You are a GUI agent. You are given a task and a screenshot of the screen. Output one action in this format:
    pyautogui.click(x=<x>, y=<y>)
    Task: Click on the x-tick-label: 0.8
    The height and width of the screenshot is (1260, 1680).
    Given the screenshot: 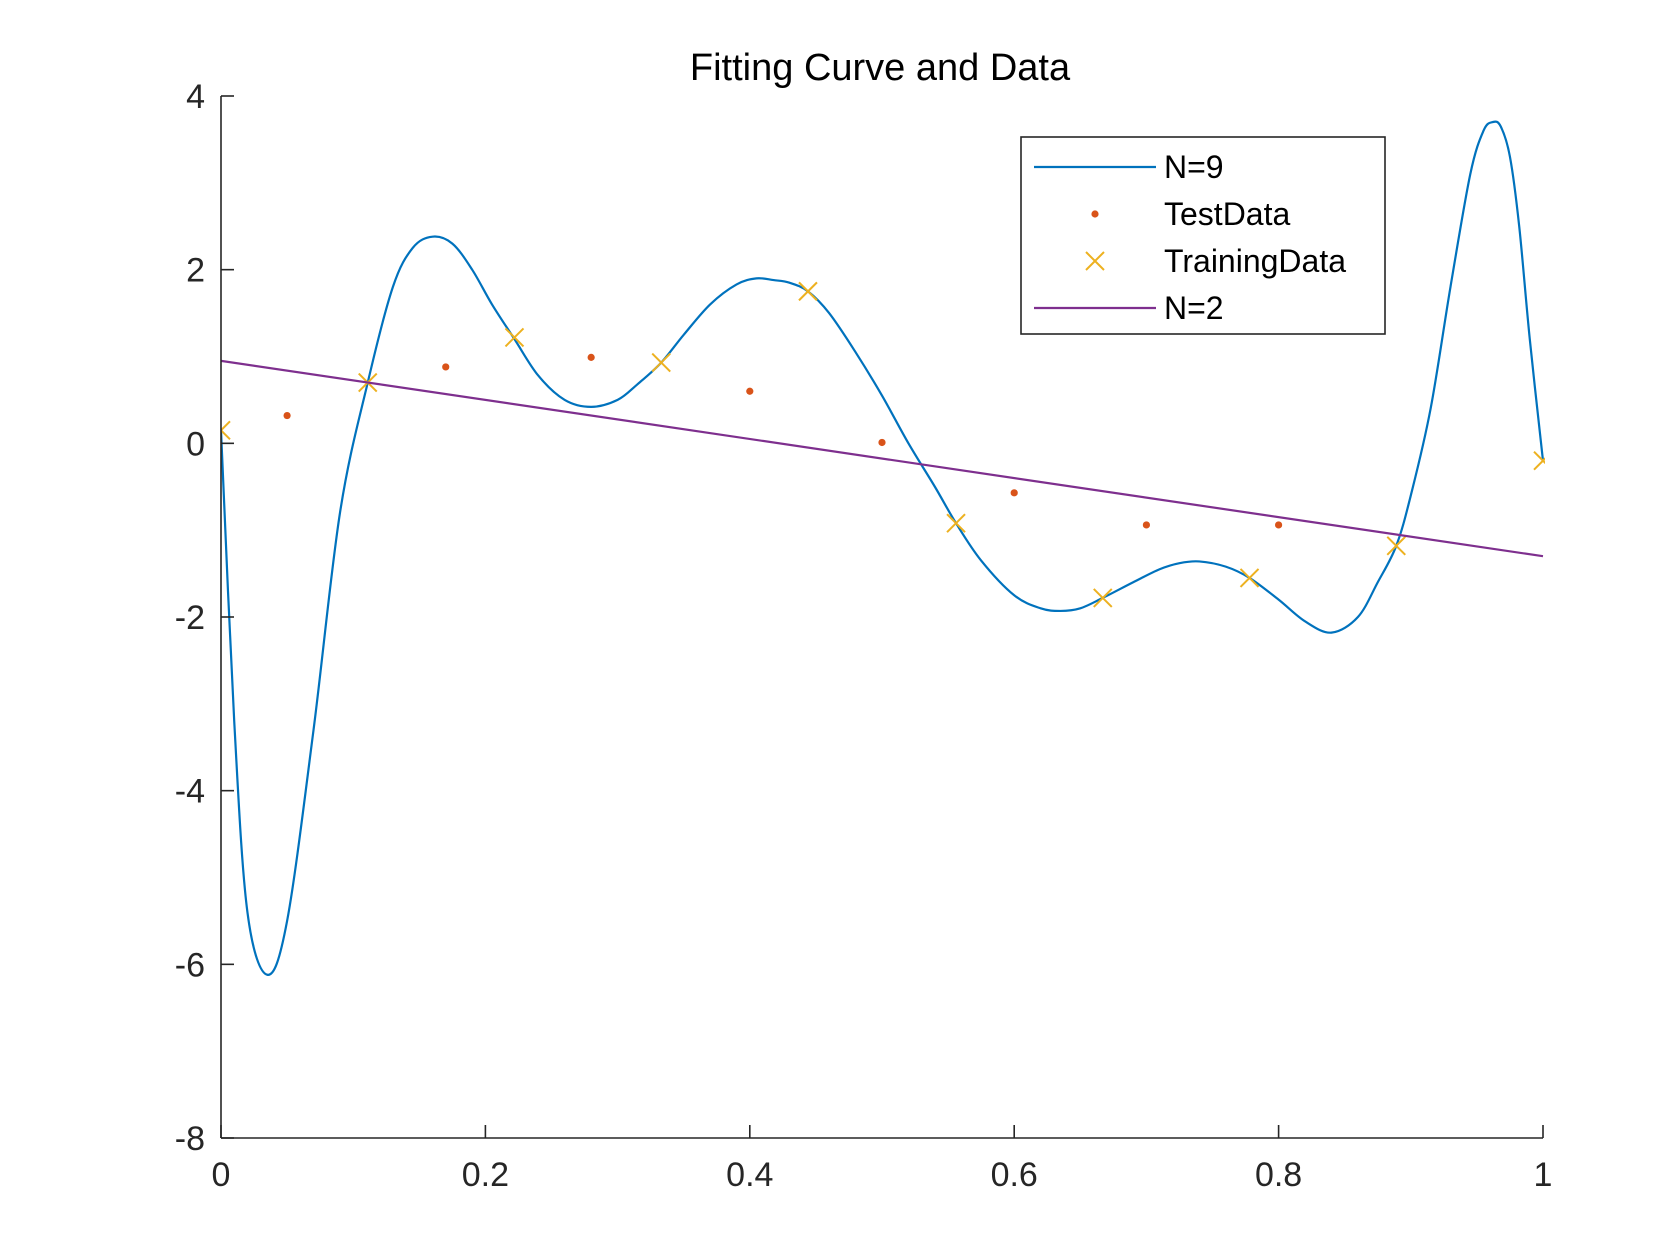 What is the action you would take?
    pyautogui.click(x=1278, y=1175)
    